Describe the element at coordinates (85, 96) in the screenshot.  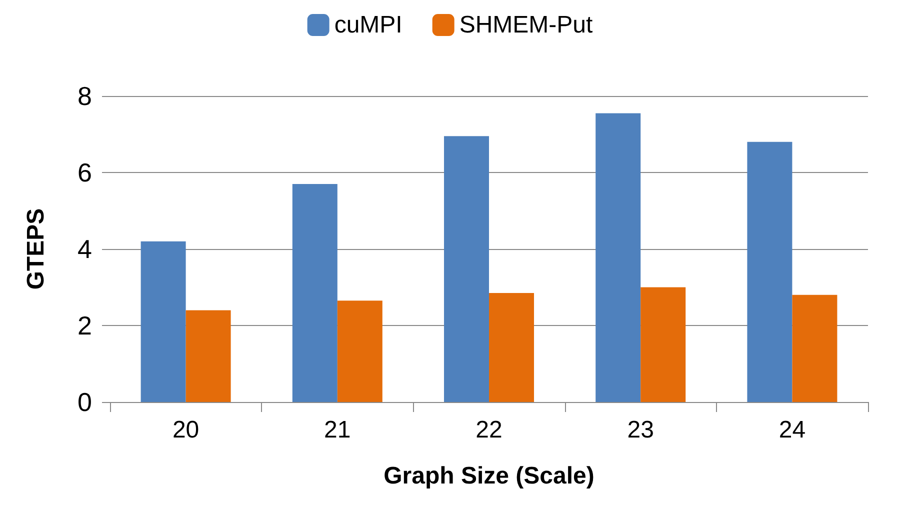
I see `y-tick-label: 8` at that location.